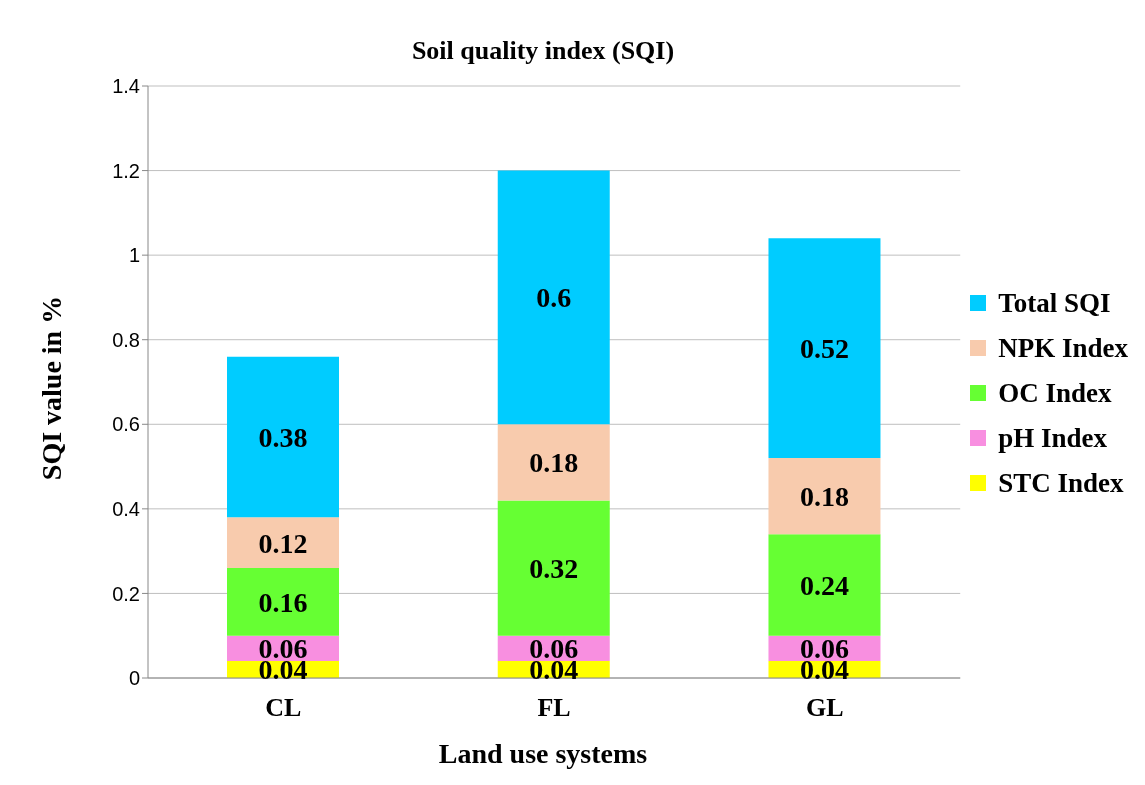 This screenshot has height=785, width=1145. I want to click on legend-label: STC Index, so click(1061, 483).